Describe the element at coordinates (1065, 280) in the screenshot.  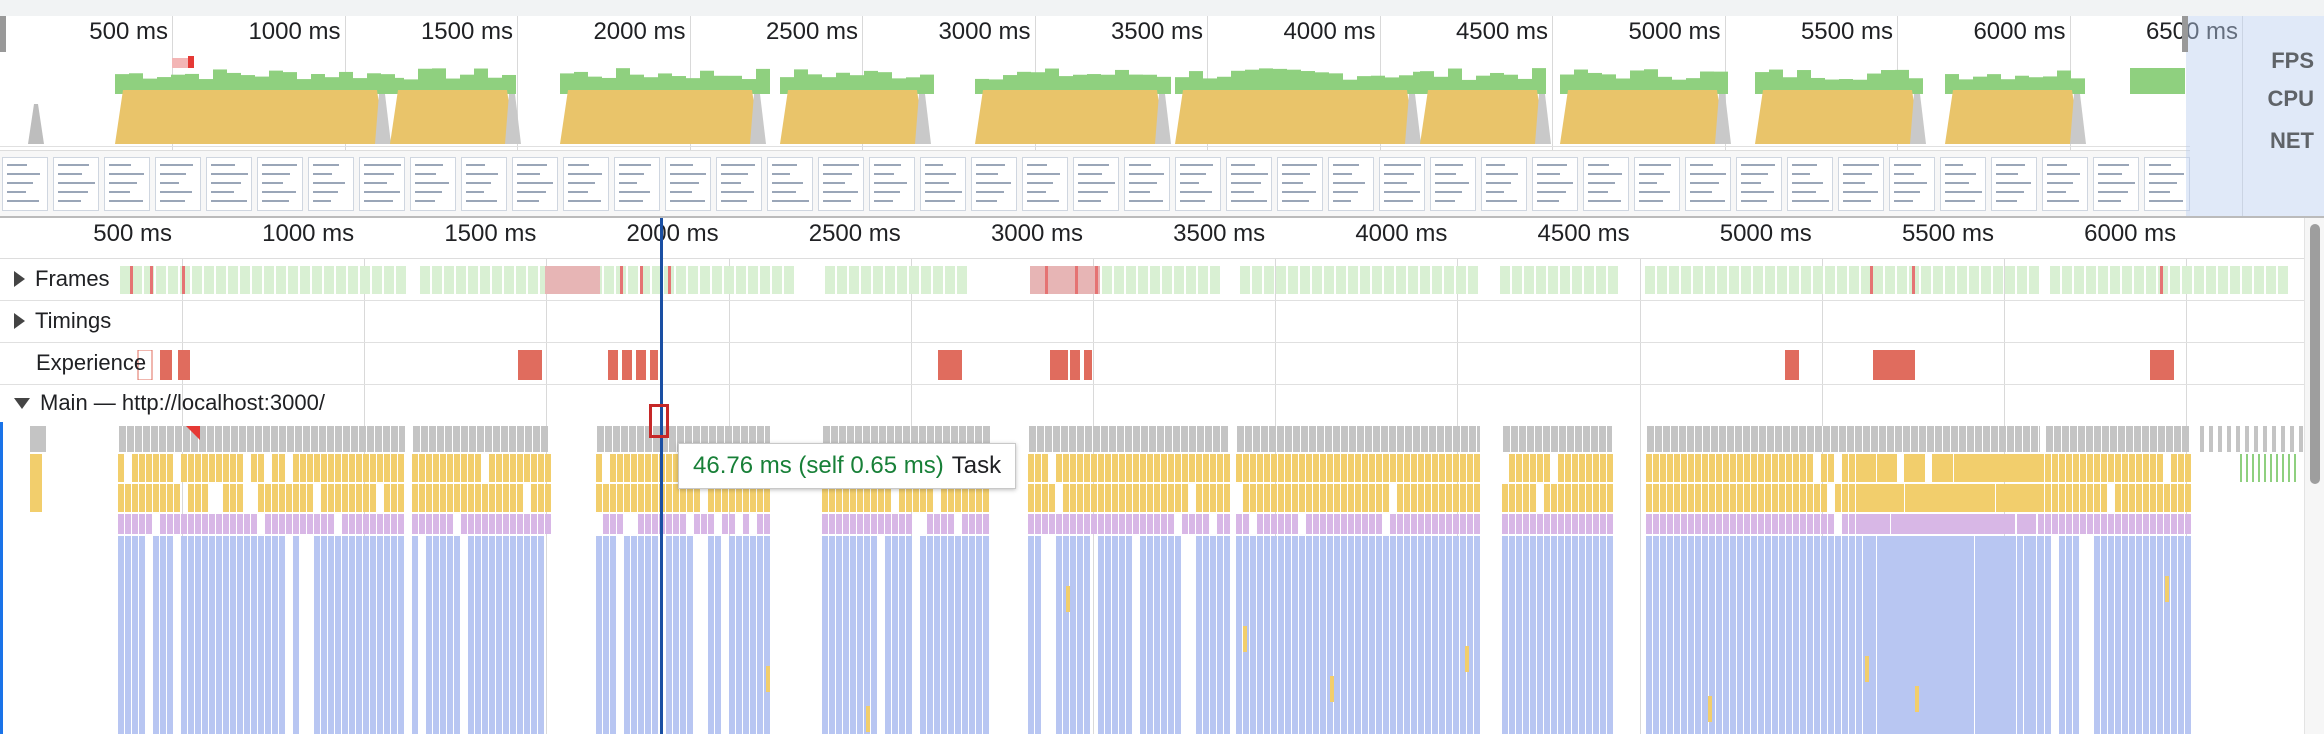
I see `dropped-frame` at that location.